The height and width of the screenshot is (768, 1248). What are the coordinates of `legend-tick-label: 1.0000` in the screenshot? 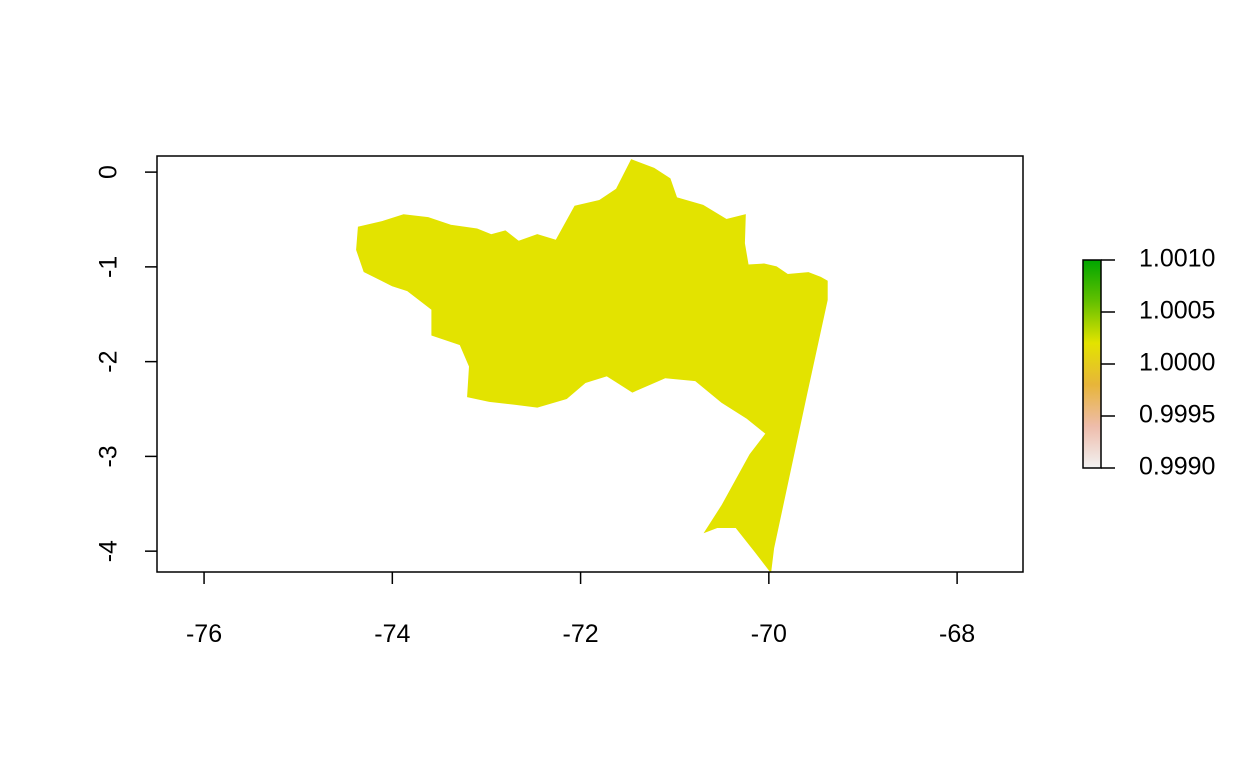 It's located at (1177, 363).